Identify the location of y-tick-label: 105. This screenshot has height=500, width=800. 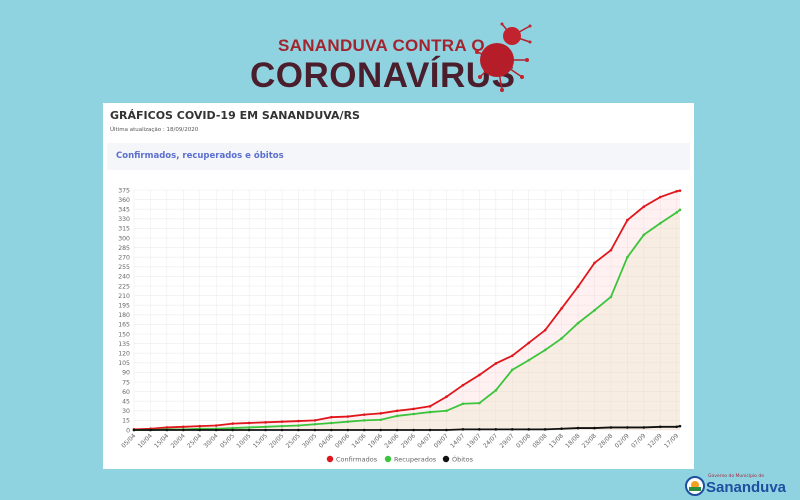
(124, 363).